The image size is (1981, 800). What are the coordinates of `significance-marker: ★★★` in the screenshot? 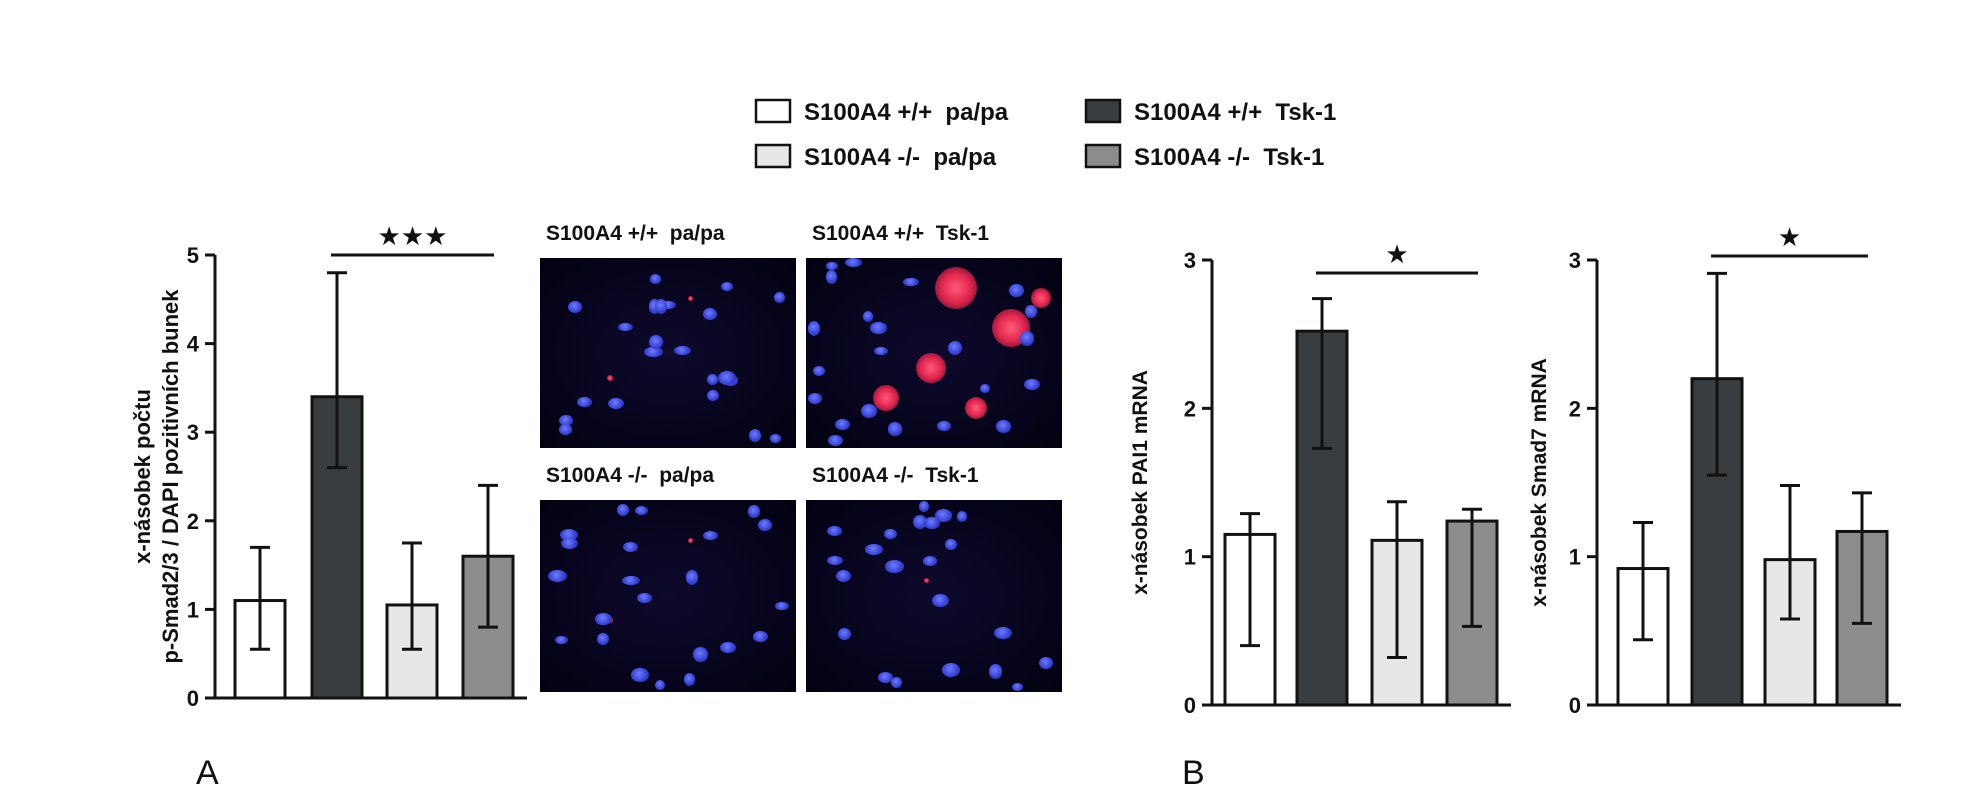 It's located at (413, 236).